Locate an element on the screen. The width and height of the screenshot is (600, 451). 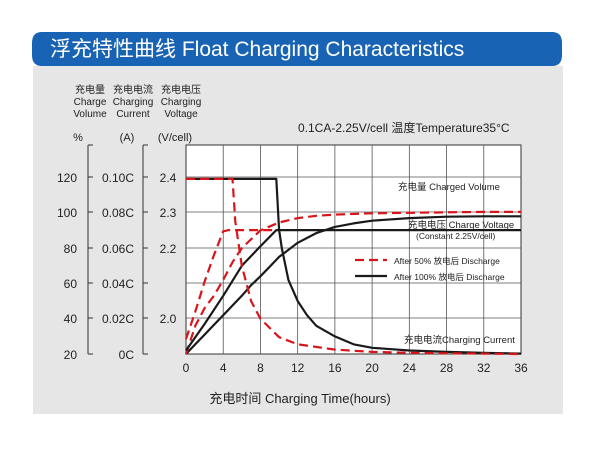
x-tick-label: 36 is located at coordinates (521, 368).